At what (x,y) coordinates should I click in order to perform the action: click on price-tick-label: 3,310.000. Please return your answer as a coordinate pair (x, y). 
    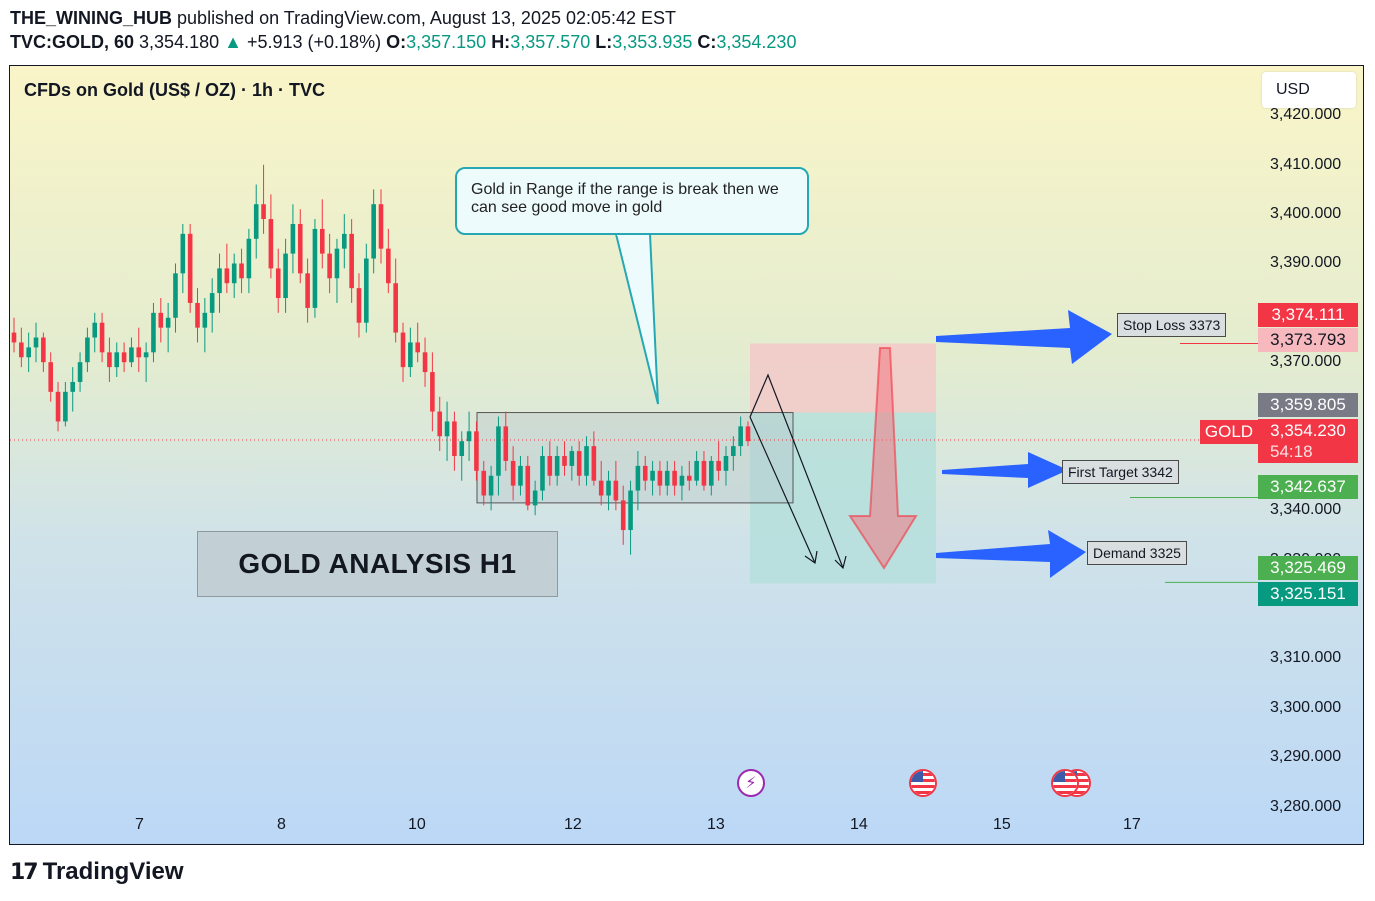
    Looking at the image, I should click on (1306, 658).